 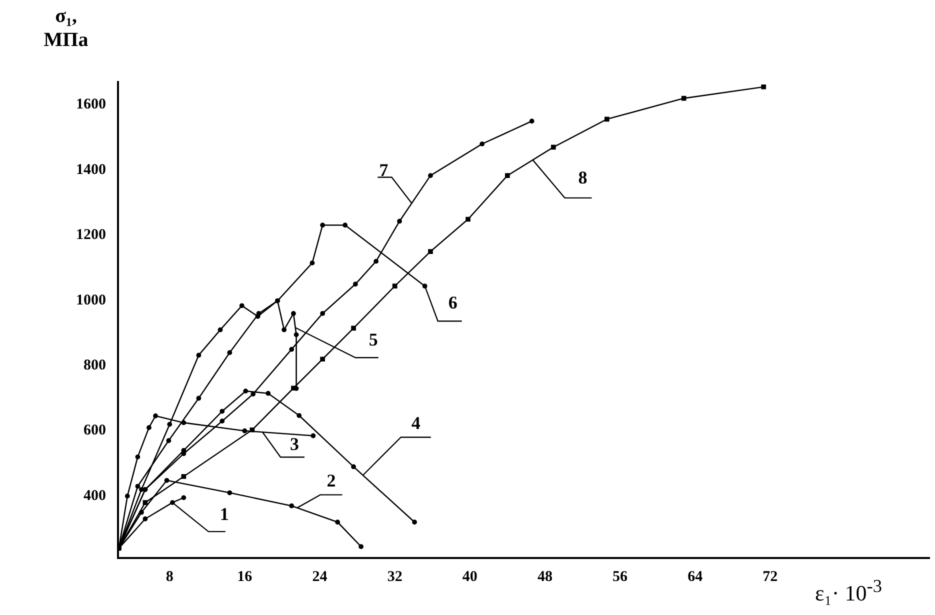 What do you see at coordinates (696, 576) in the screenshot?
I see `x-tick-label: 64` at bounding box center [696, 576].